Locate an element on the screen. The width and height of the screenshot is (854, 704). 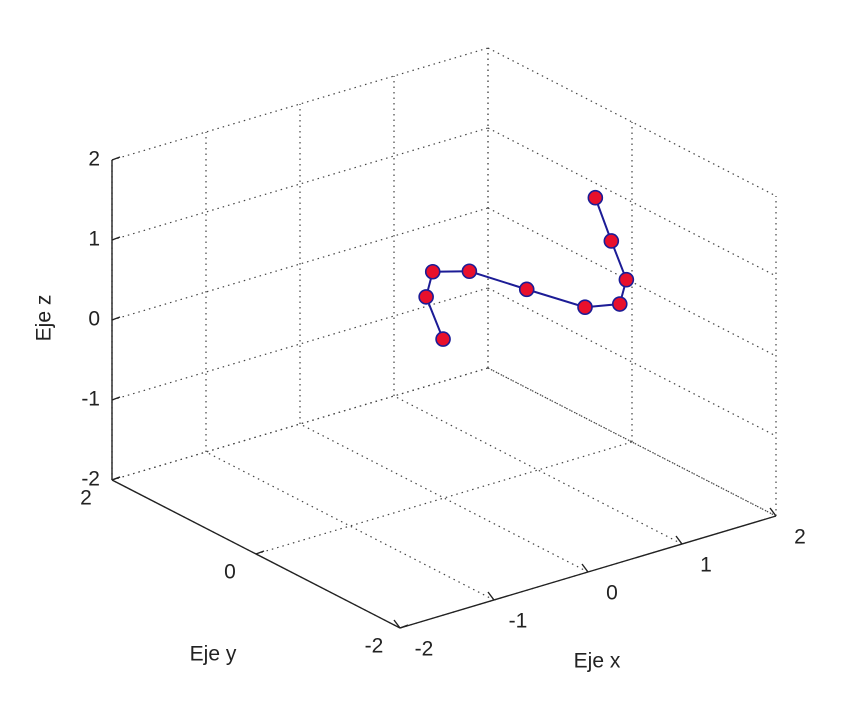
x-tick-label: -1 is located at coordinates (518, 621).